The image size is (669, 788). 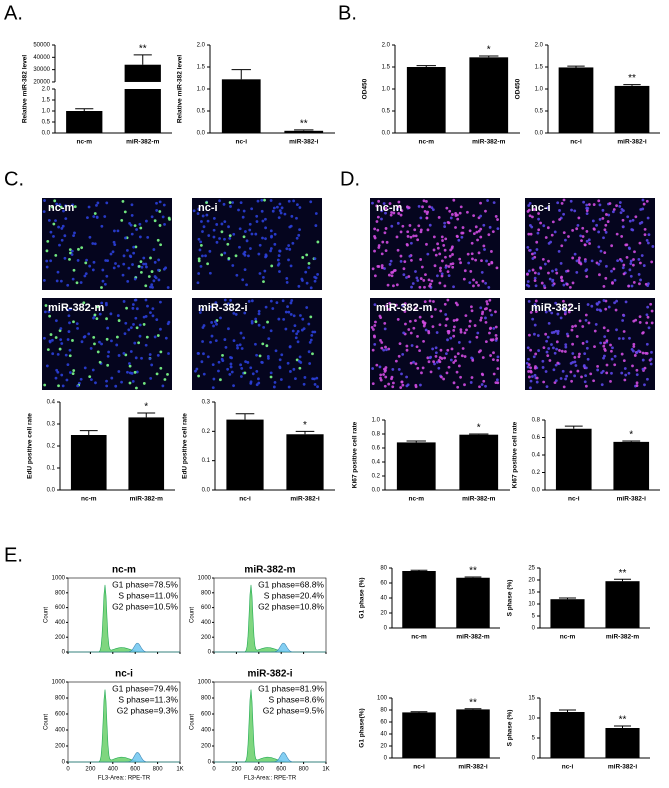 What do you see at coordinates (350, 179) in the screenshot?
I see `panel-label: D.` at bounding box center [350, 179].